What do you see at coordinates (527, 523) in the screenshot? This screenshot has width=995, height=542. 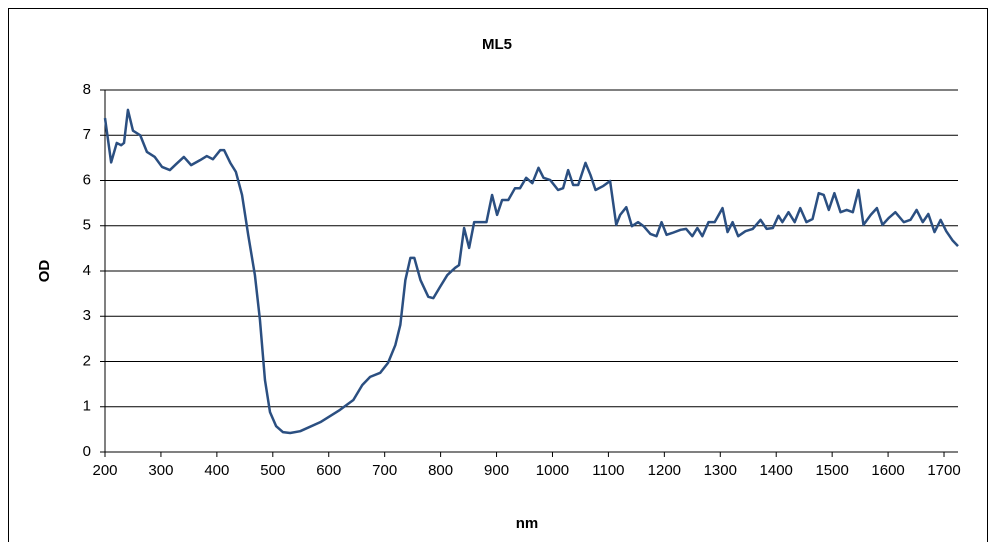 I see `x-axis-label: nm` at bounding box center [527, 523].